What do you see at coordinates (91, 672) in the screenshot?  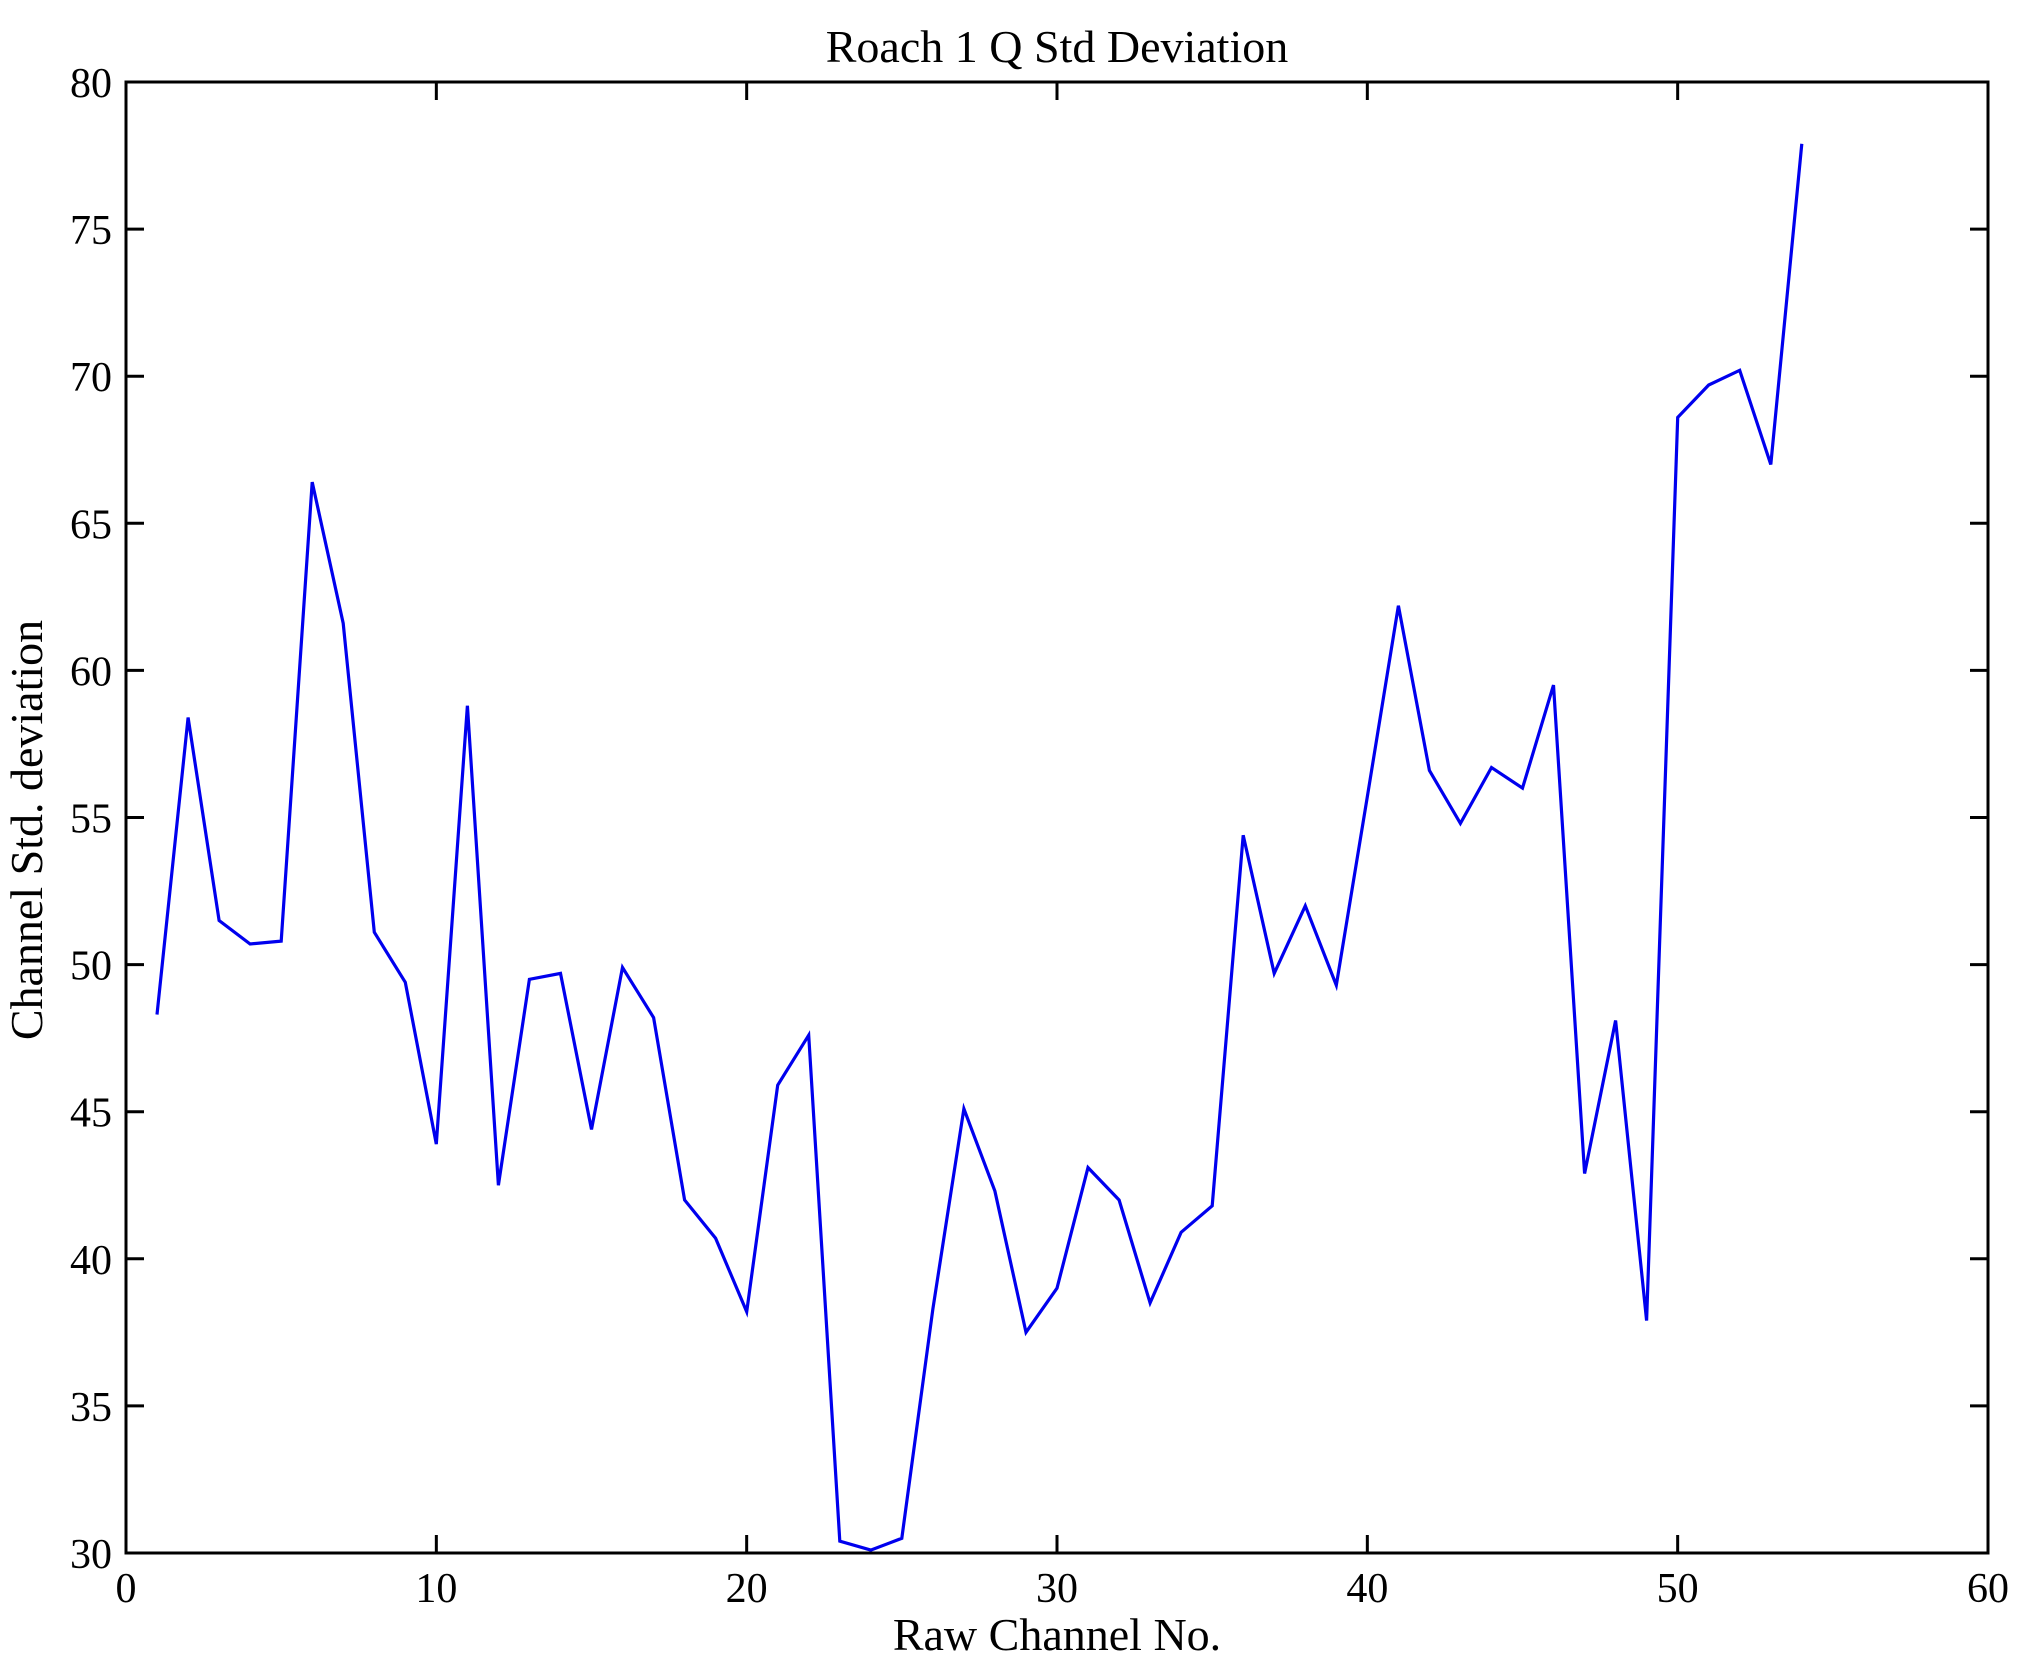 I see `y-tick-label: 60` at bounding box center [91, 672].